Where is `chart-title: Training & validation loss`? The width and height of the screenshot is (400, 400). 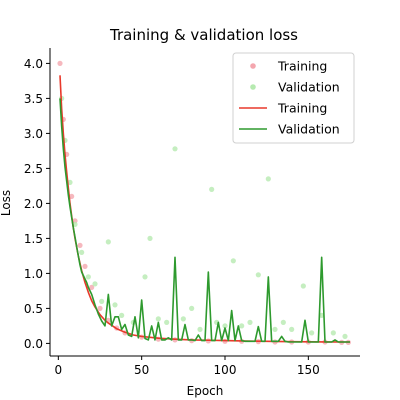
chart-title: Training & validation loss is located at coordinates (203, 35).